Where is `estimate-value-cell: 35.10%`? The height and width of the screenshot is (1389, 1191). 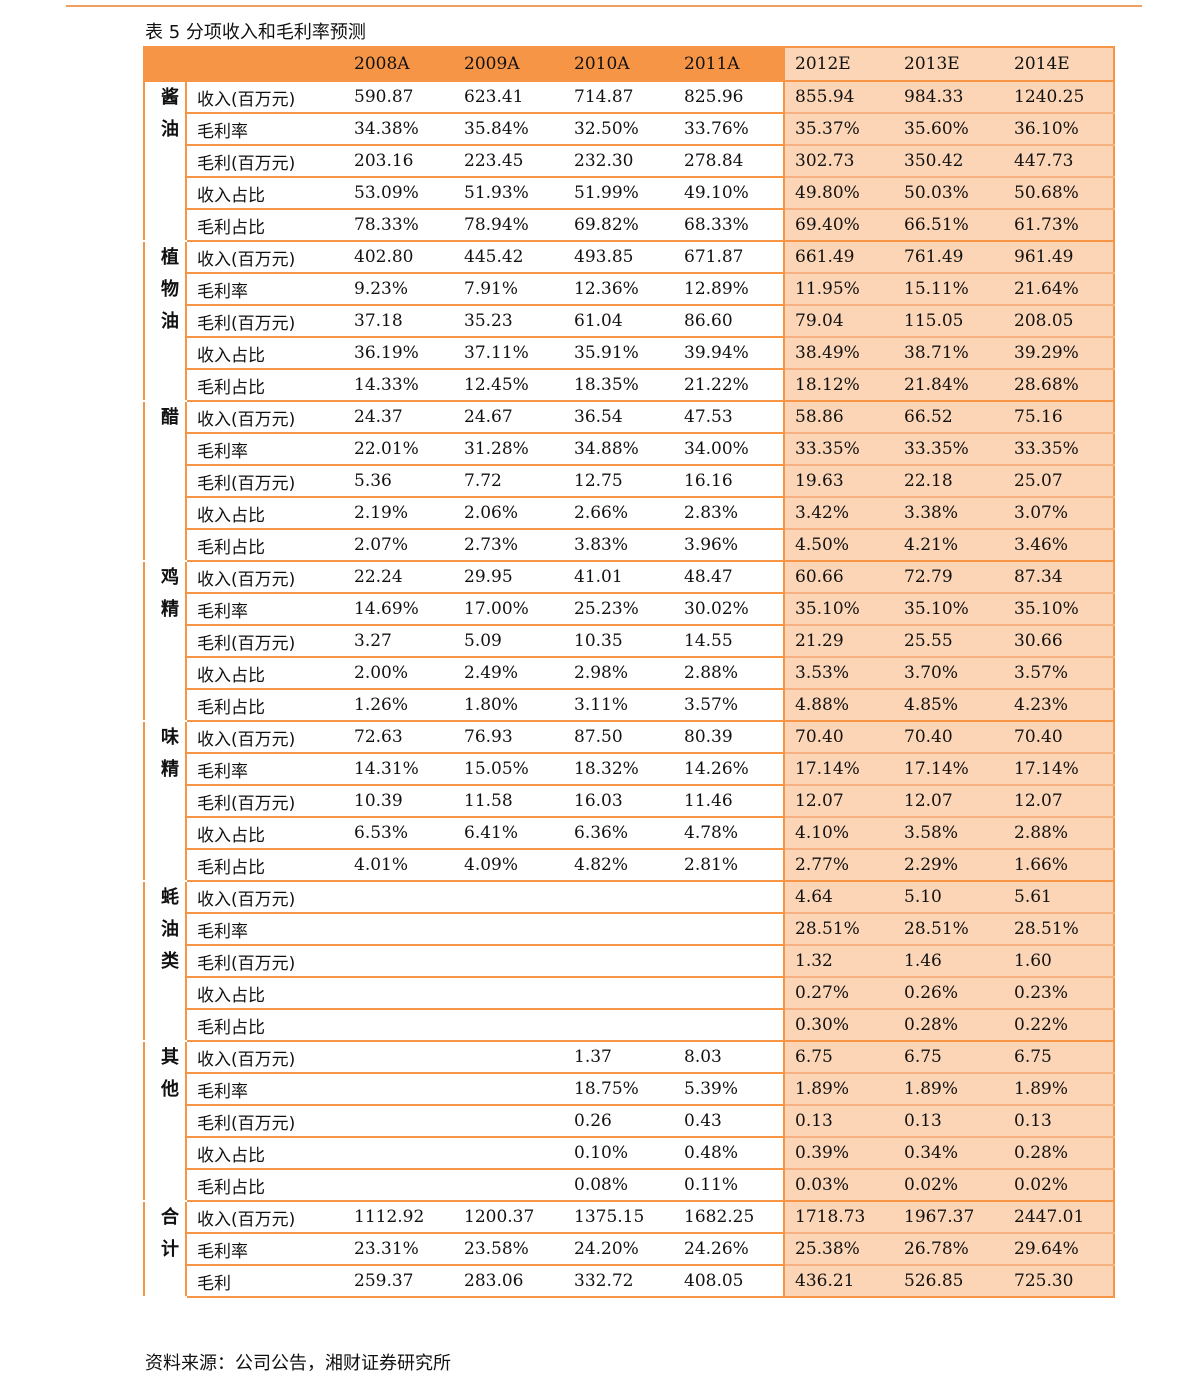
estimate-value-cell: 35.10% is located at coordinates (1059, 609).